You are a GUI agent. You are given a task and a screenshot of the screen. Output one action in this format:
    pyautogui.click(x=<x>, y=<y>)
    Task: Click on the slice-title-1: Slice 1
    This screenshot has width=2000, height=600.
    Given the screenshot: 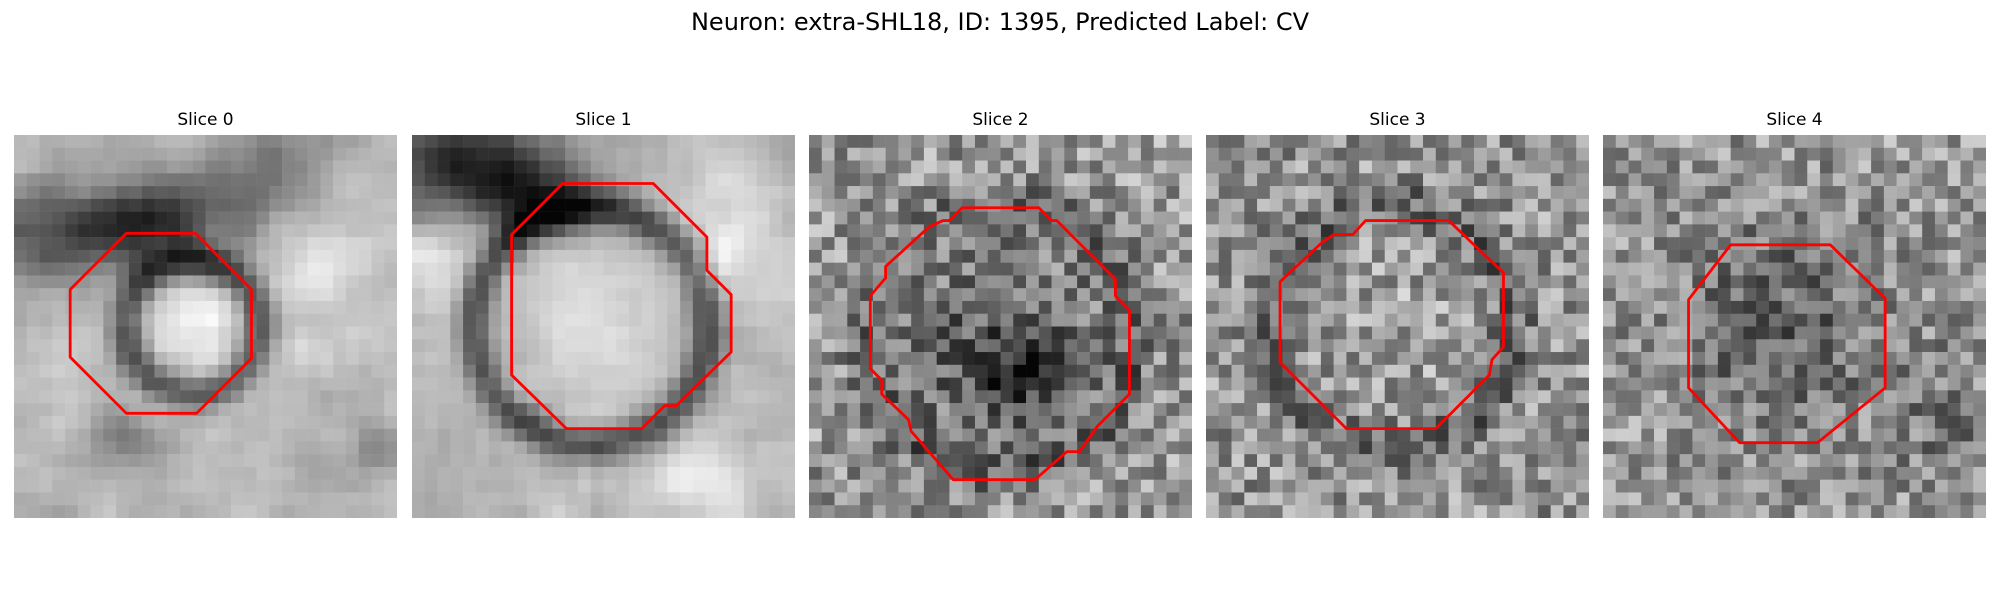 What is the action you would take?
    pyautogui.click(x=603, y=120)
    